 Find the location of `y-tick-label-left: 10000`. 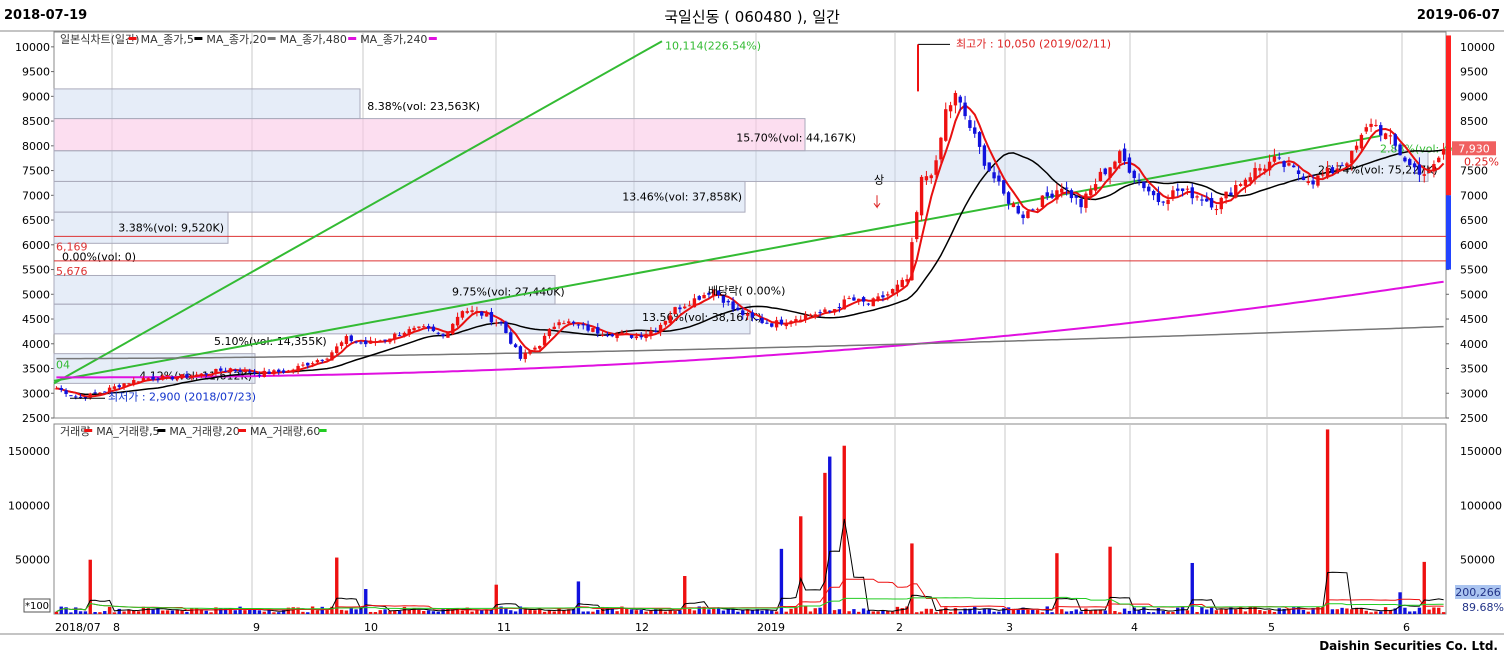

y-tick-label-left: 10000 is located at coordinates (32, 47).